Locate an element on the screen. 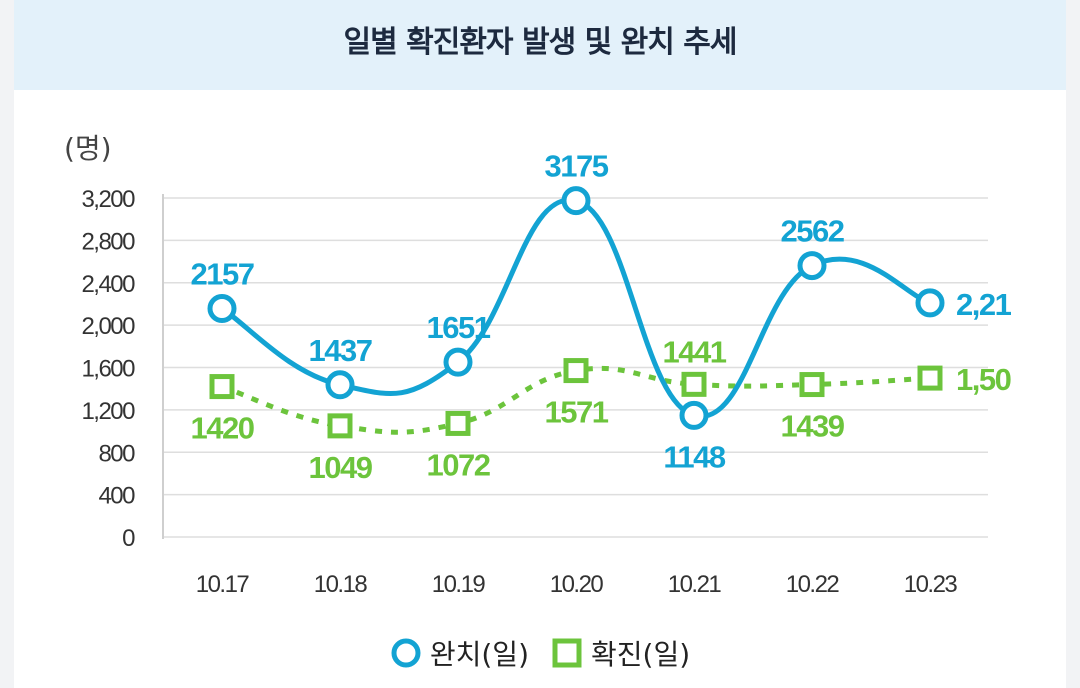  x-tick-label: 10.22 is located at coordinates (813, 584).